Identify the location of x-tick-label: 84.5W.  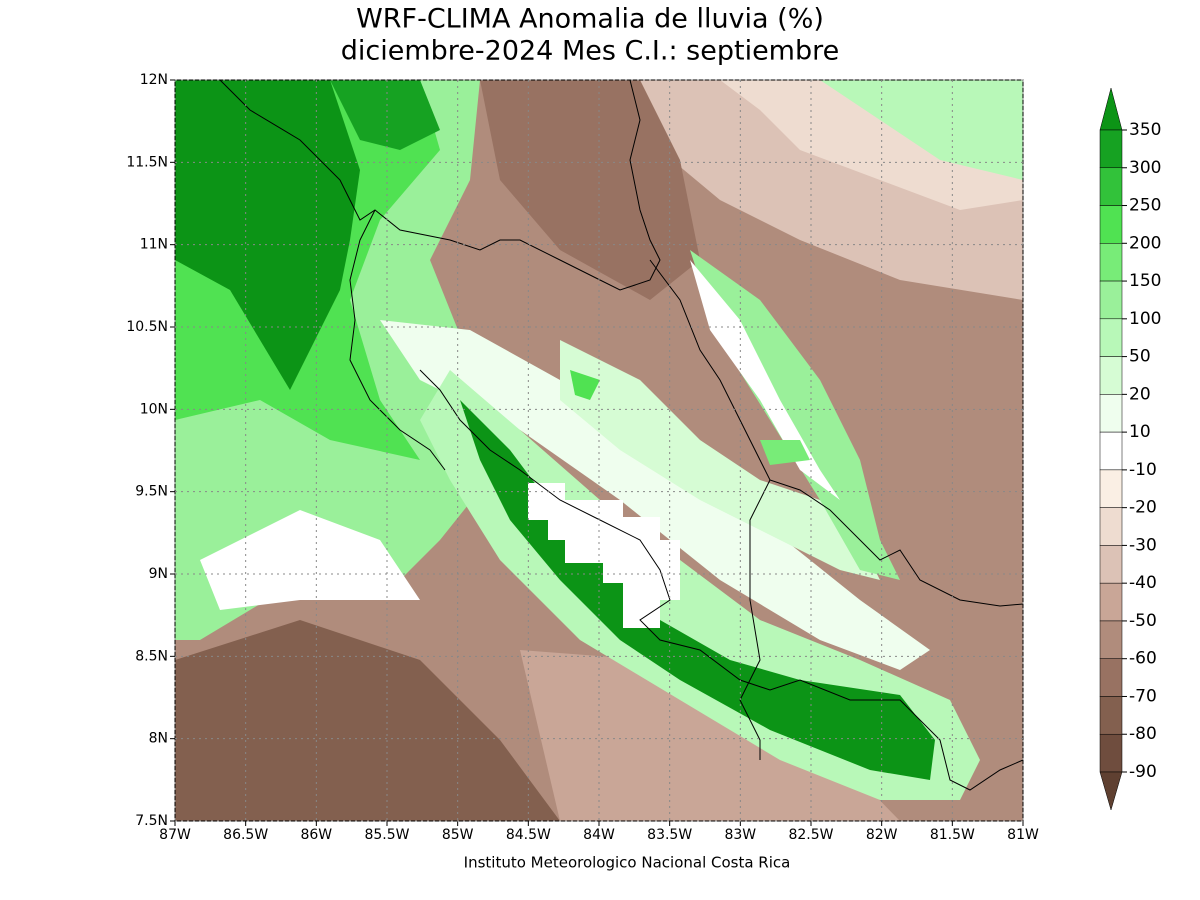
(528, 835).